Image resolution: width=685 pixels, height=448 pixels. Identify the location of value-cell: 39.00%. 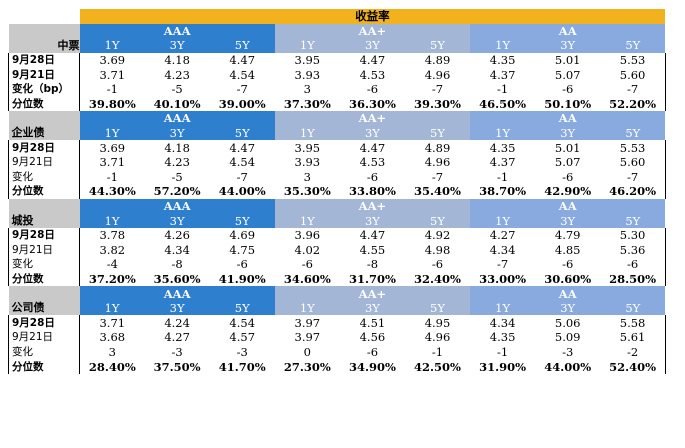
(242, 103).